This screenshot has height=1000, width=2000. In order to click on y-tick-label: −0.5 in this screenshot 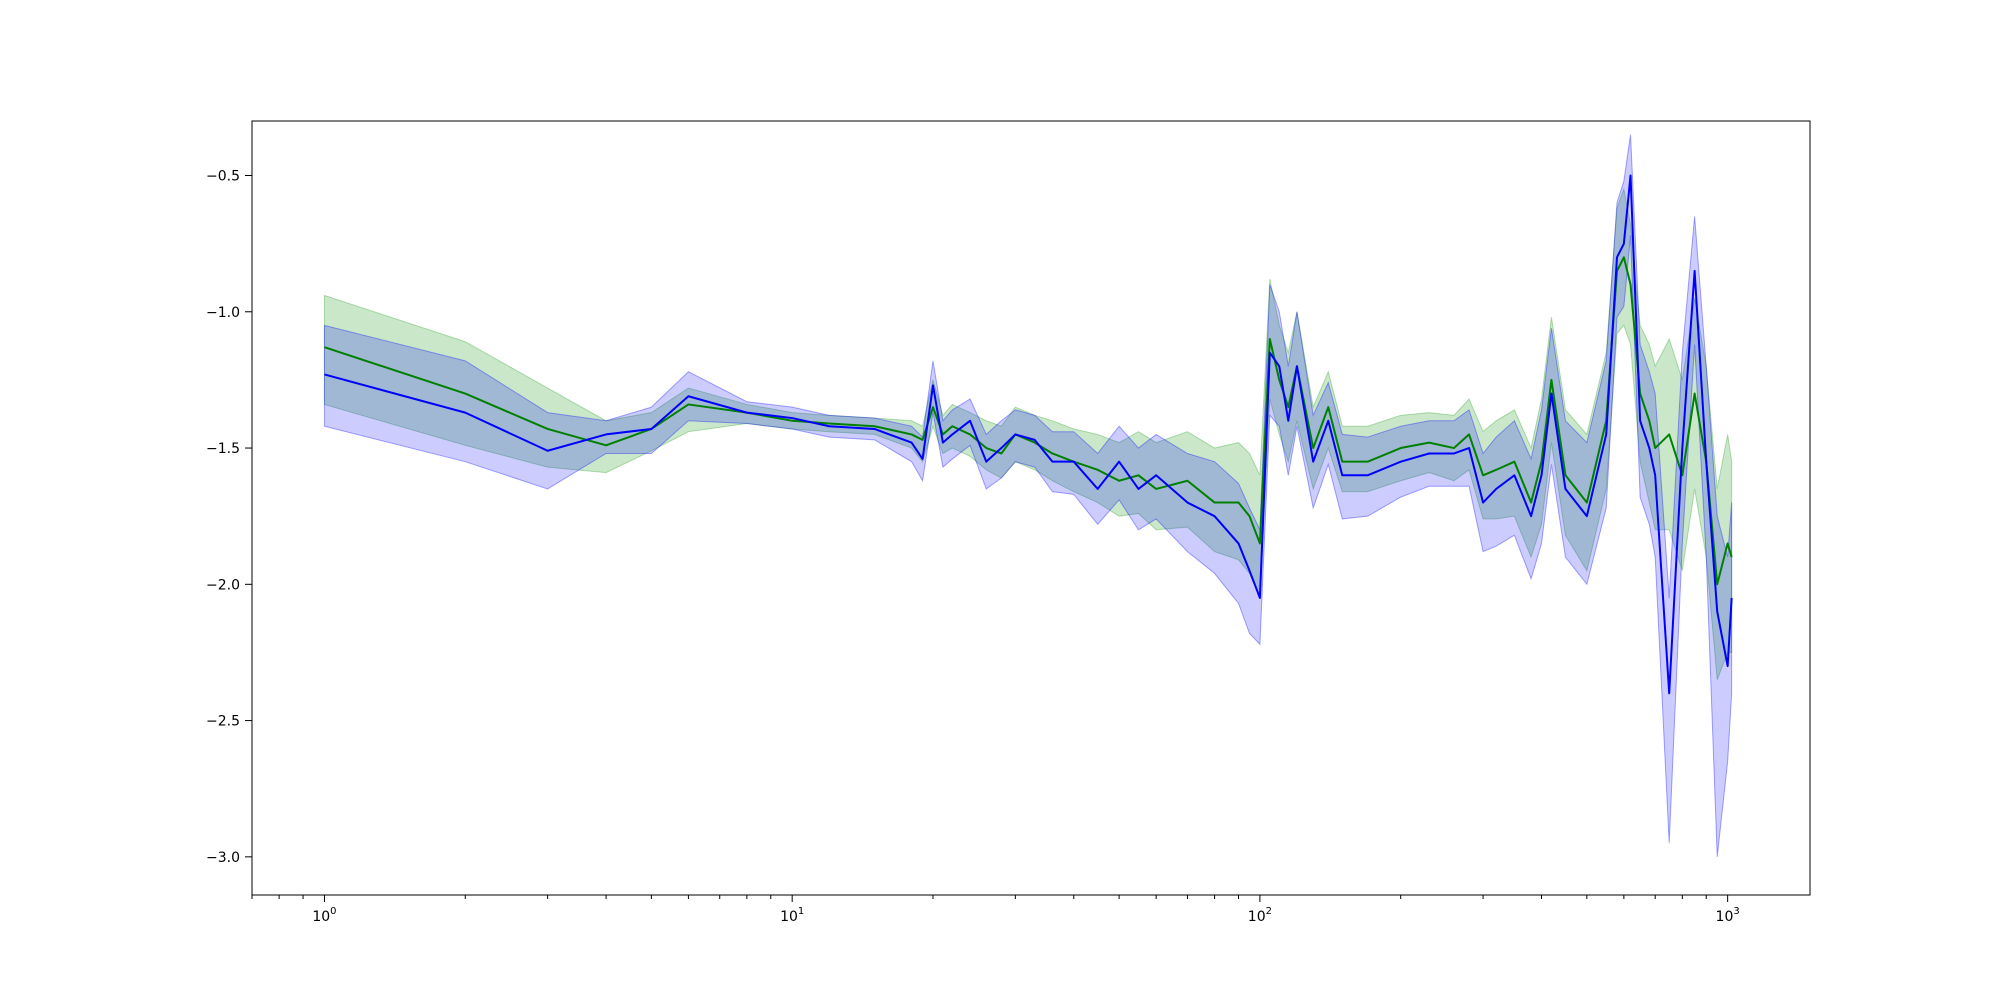, I will do `click(223, 177)`.